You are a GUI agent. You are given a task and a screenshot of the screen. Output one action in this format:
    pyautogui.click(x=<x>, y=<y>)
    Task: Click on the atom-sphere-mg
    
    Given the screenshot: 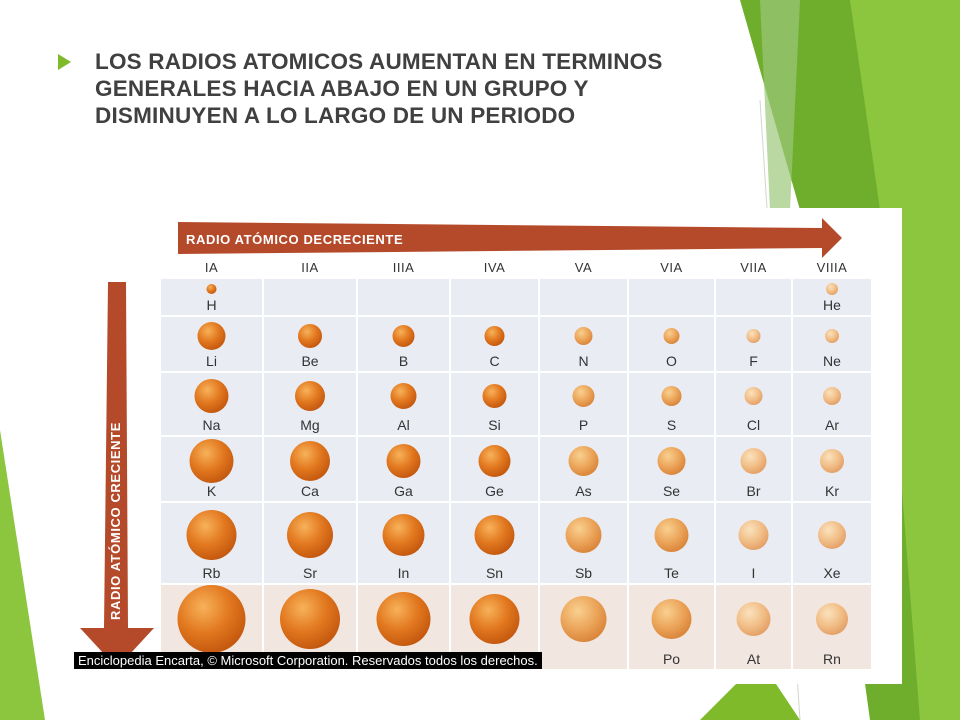 What is the action you would take?
    pyautogui.click(x=310, y=396)
    